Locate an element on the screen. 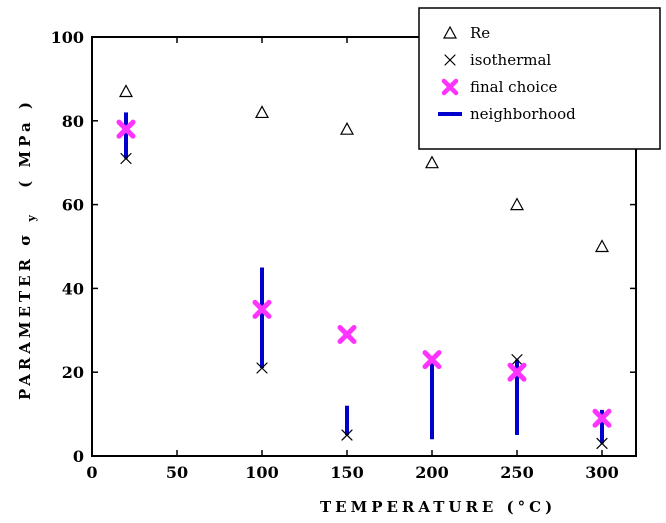  legend-isothermal-label: isothermal is located at coordinates (510, 60).